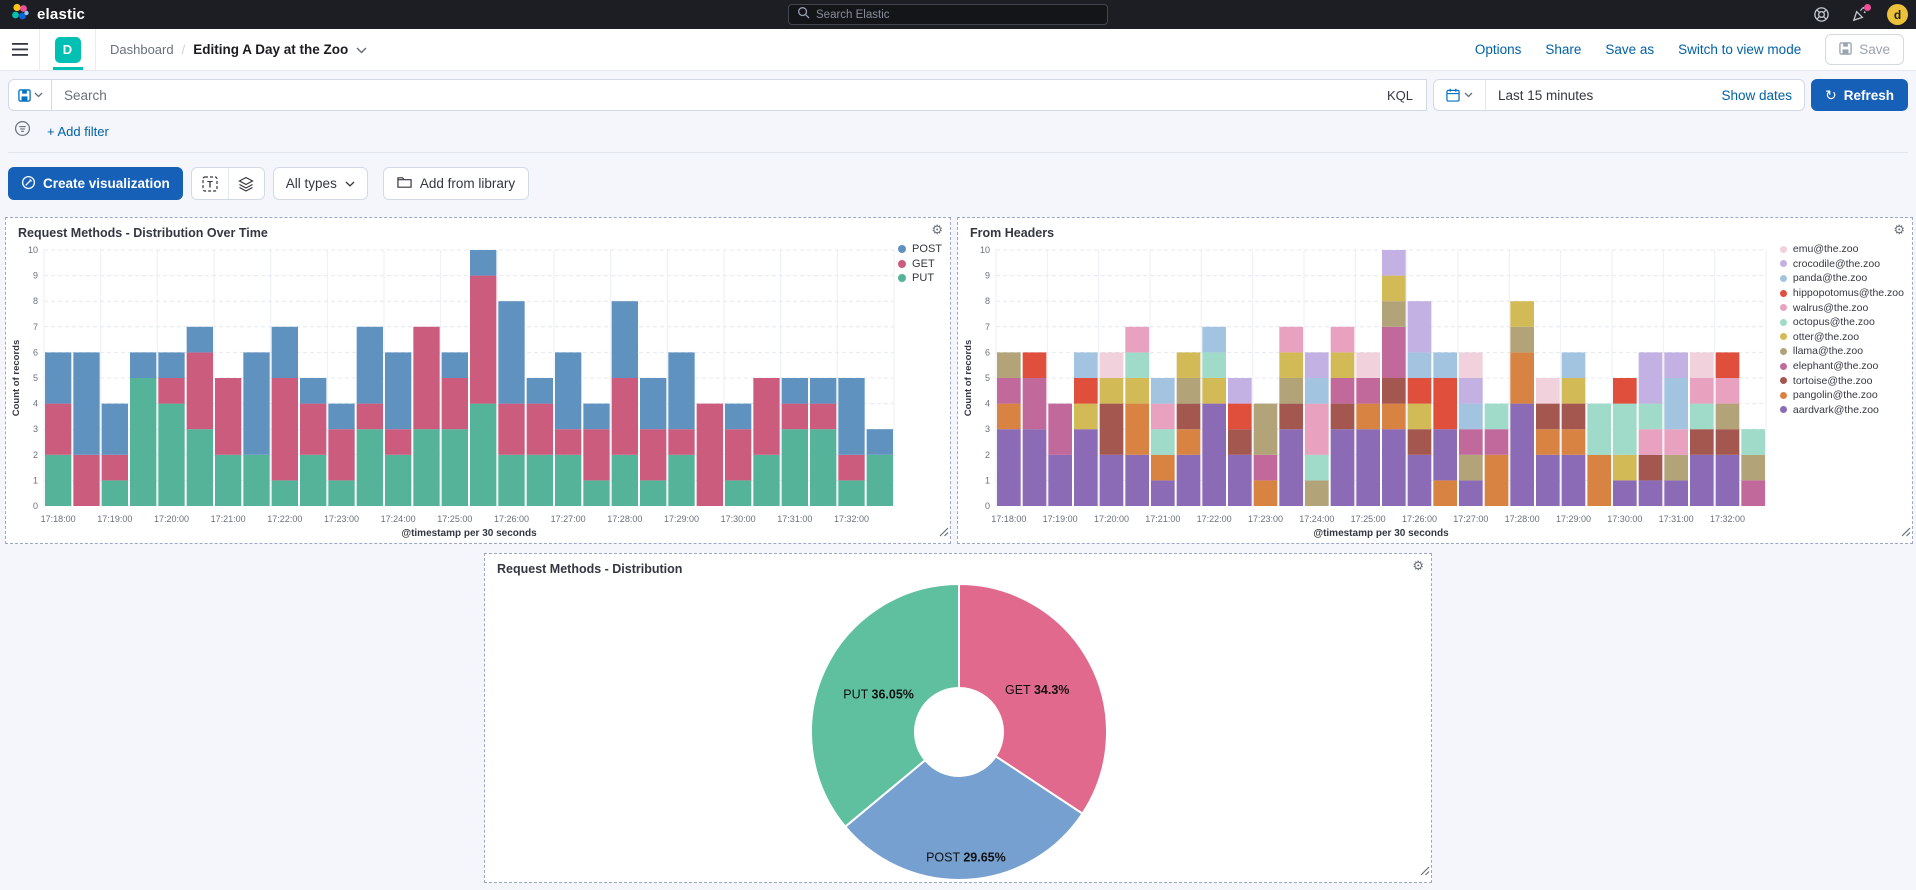 This screenshot has width=1916, height=890. I want to click on legend-item: crocodile@the.zoo, so click(1841, 264).